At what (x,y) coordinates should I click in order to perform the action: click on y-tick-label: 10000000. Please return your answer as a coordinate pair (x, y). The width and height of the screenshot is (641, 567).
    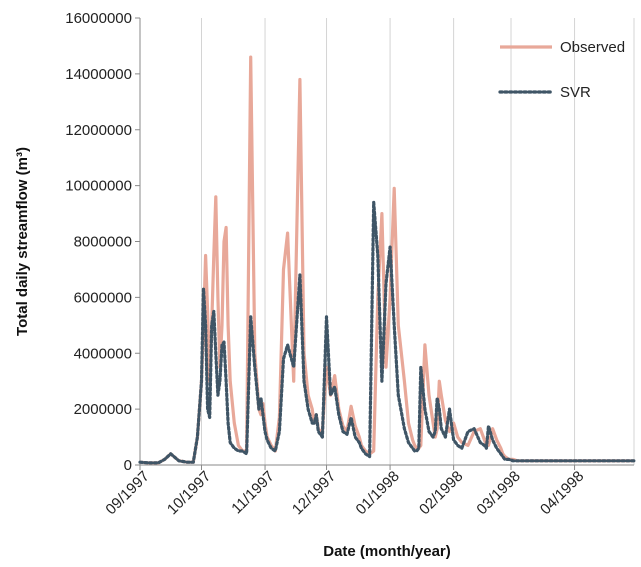
    Looking at the image, I should click on (98, 186).